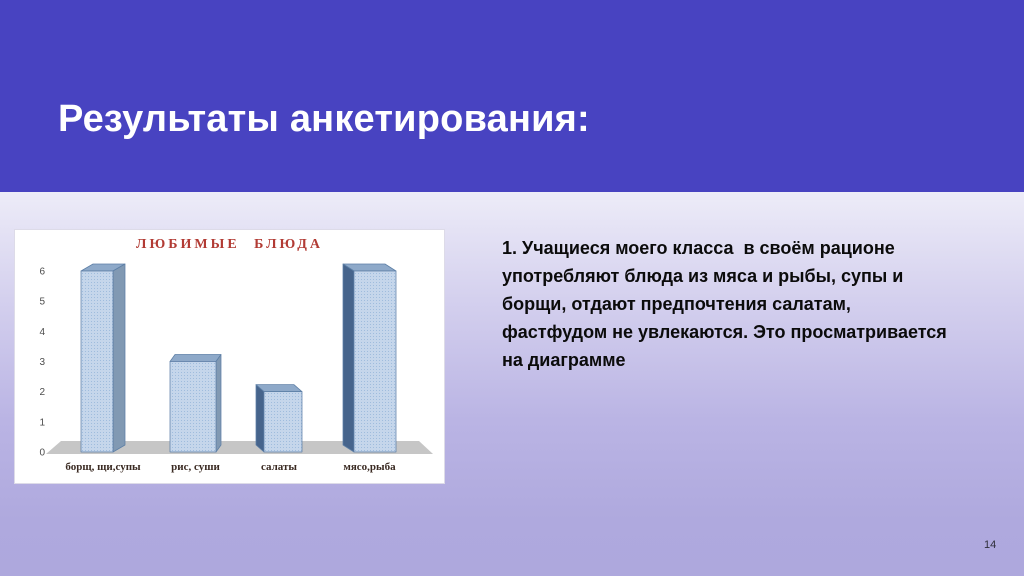 The width and height of the screenshot is (1024, 576). I want to click on y-axis-tick-label: 4, so click(42, 332).